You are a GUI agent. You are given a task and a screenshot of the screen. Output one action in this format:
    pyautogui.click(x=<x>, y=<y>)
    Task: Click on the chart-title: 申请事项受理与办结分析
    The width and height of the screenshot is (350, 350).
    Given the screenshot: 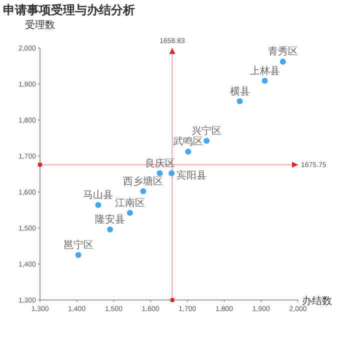 What is the action you would take?
    pyautogui.click(x=69, y=10)
    